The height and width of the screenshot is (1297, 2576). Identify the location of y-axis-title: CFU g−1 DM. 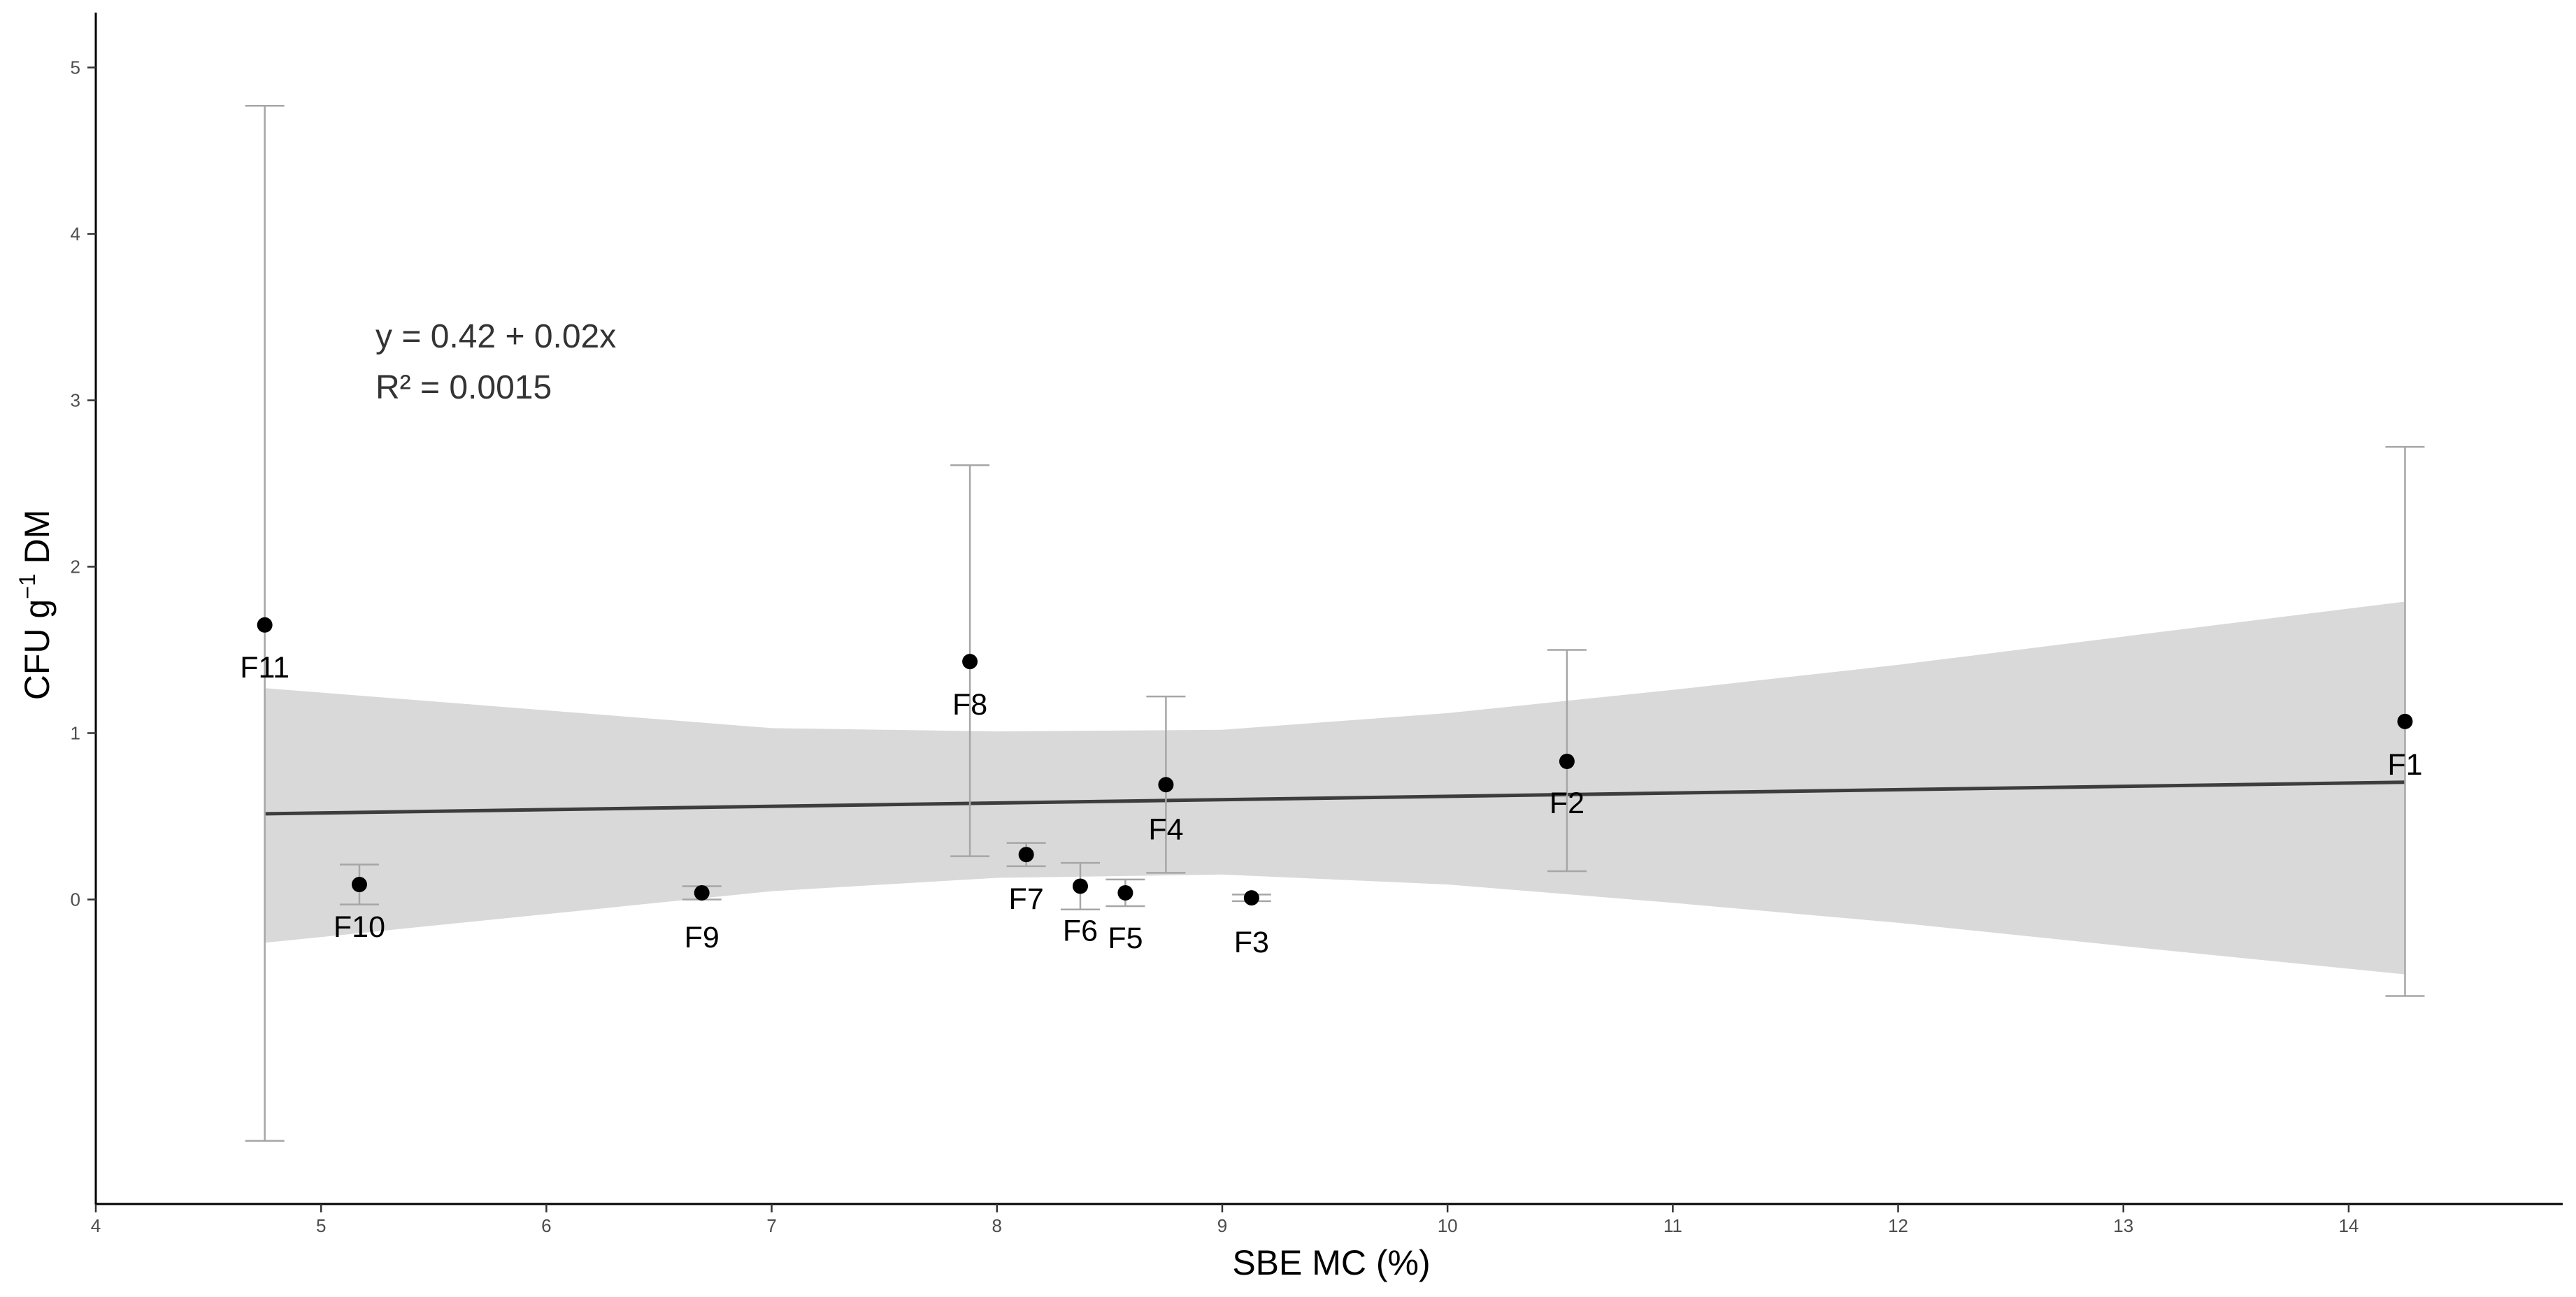
(36, 605).